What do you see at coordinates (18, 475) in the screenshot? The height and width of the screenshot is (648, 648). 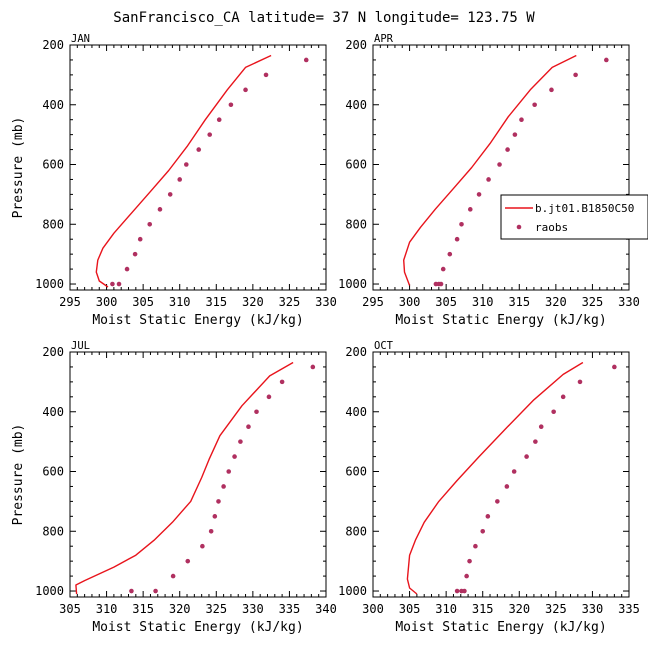 I see `y-axis-label: Pressure (mb)` at bounding box center [18, 475].